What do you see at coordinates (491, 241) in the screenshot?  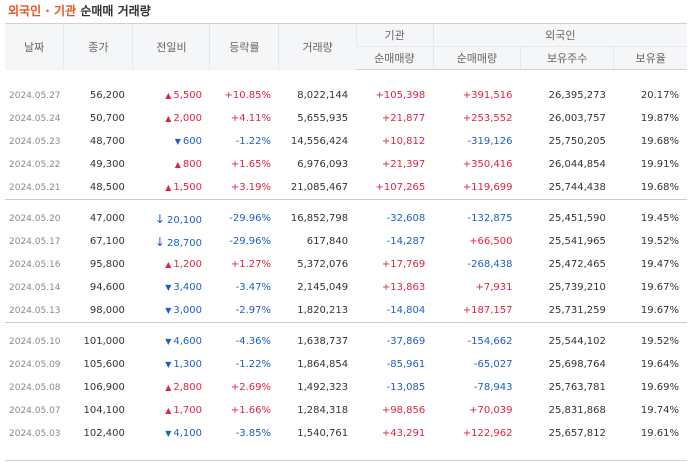 I see `foreign-net-cell: +66,500` at bounding box center [491, 241].